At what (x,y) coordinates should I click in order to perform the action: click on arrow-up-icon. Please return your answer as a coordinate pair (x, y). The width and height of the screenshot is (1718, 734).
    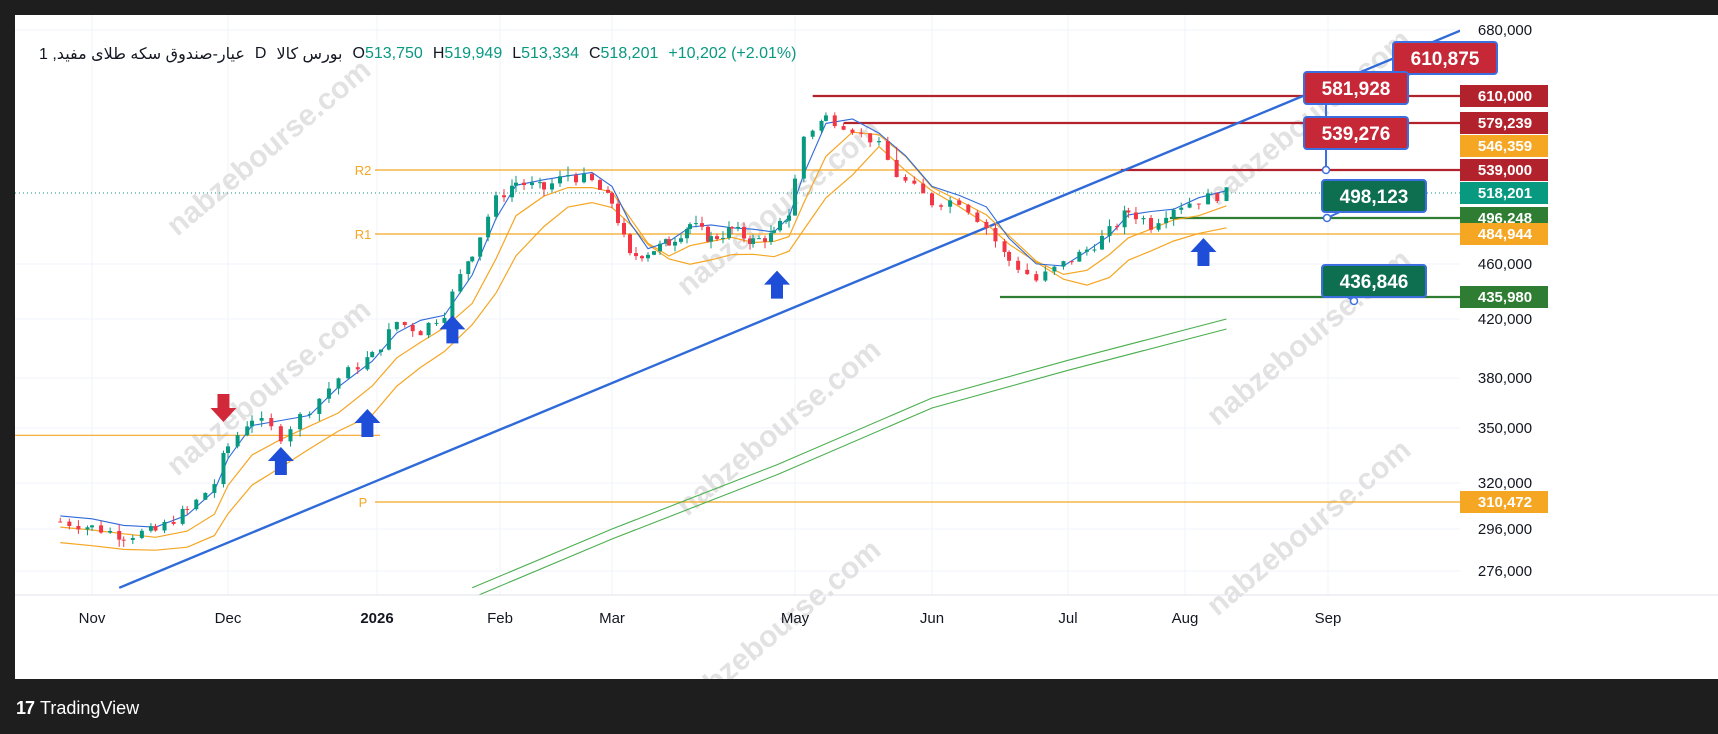
    Looking at the image, I should click on (367, 423).